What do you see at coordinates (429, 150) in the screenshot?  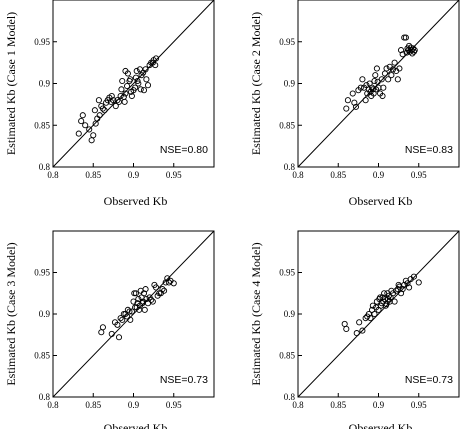 I see `nse-annotation: NSE=0.83` at bounding box center [429, 150].